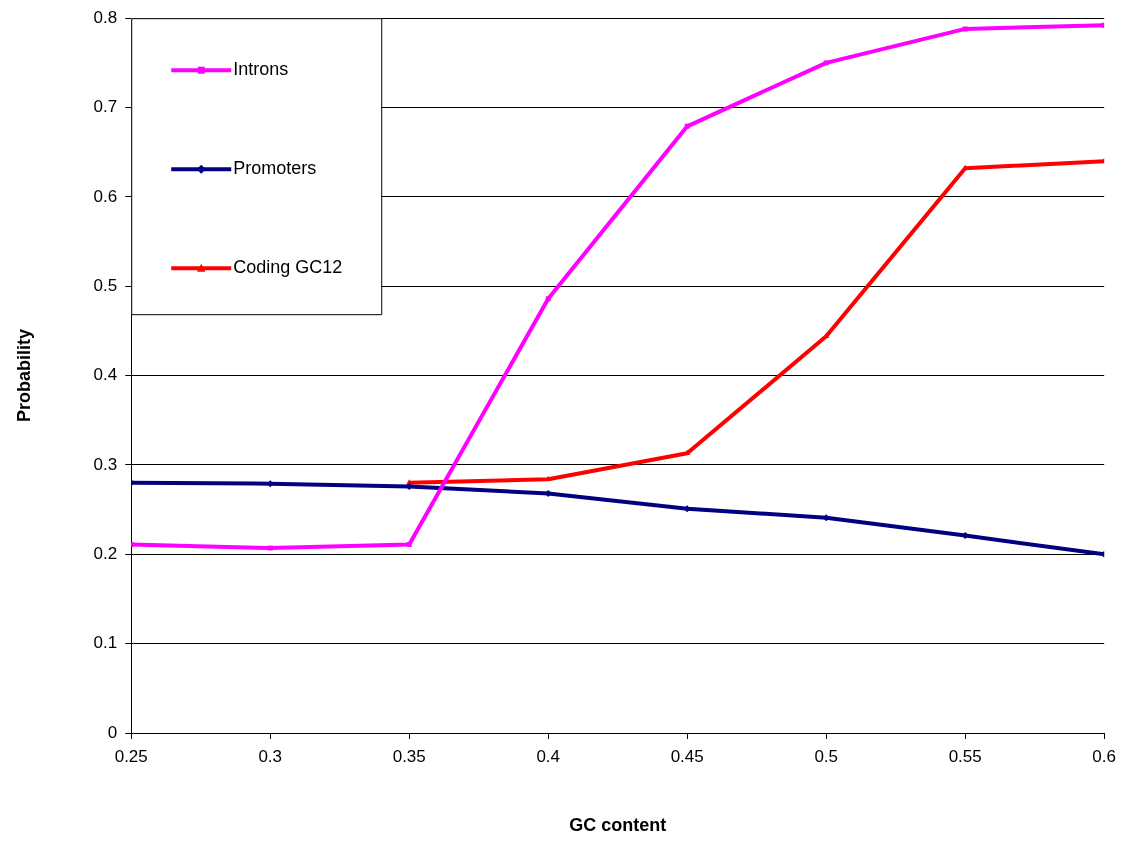  I want to click on legend-label: Promoters, so click(275, 168).